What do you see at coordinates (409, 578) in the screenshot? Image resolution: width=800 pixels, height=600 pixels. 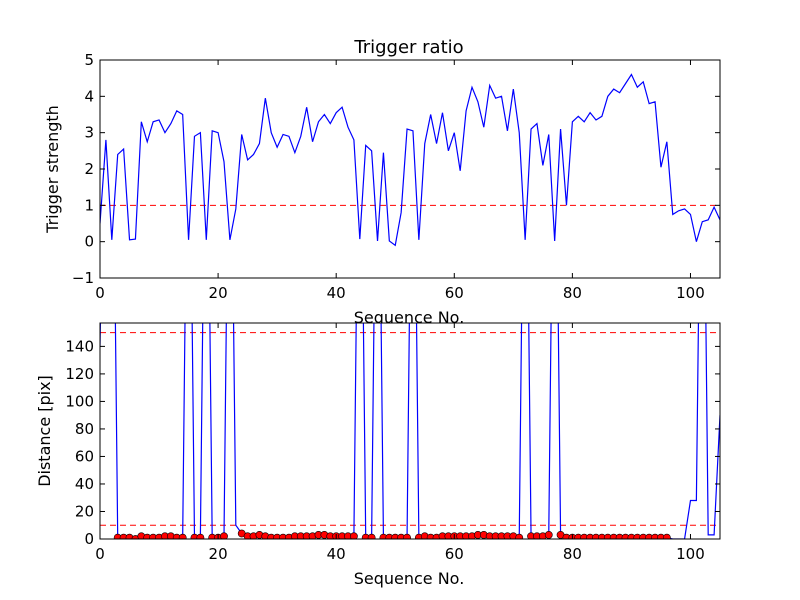 I see `bottom-x-axis-label: Sequence No.` at bounding box center [409, 578].